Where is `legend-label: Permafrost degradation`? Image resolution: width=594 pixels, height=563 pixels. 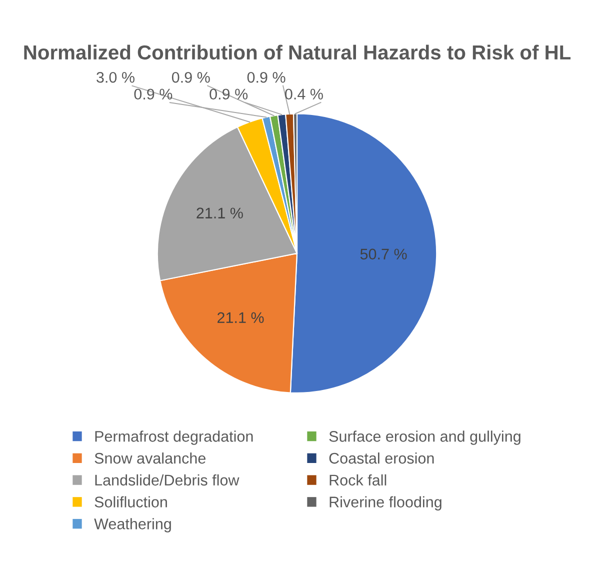
legend-label: Permafrost degradation is located at coordinates (174, 437).